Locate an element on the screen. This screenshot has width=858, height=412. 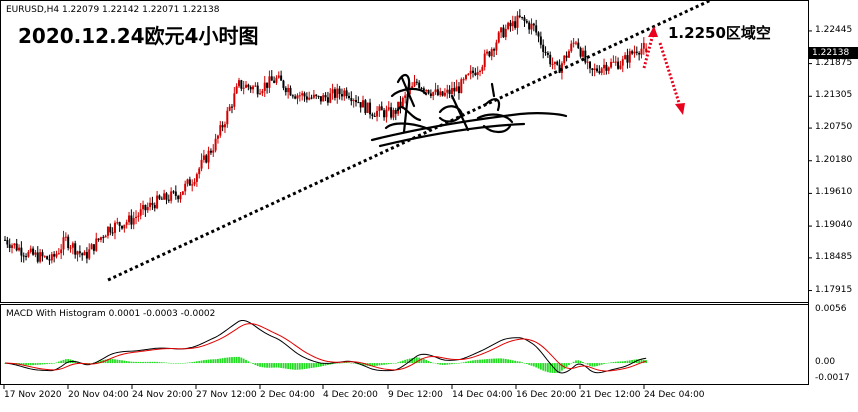
signal-line is located at coordinates (325, 347).